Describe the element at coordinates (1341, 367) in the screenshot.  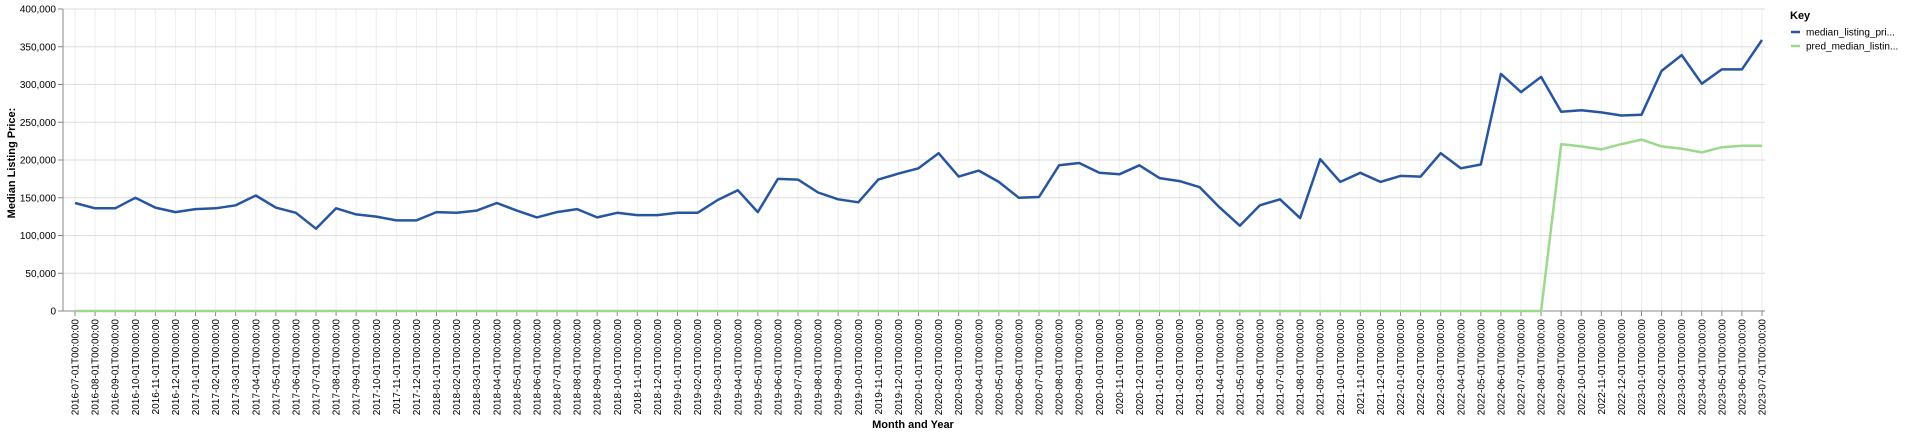
I see `x-tick-label: 2021-10-01T00:00:00` at that location.